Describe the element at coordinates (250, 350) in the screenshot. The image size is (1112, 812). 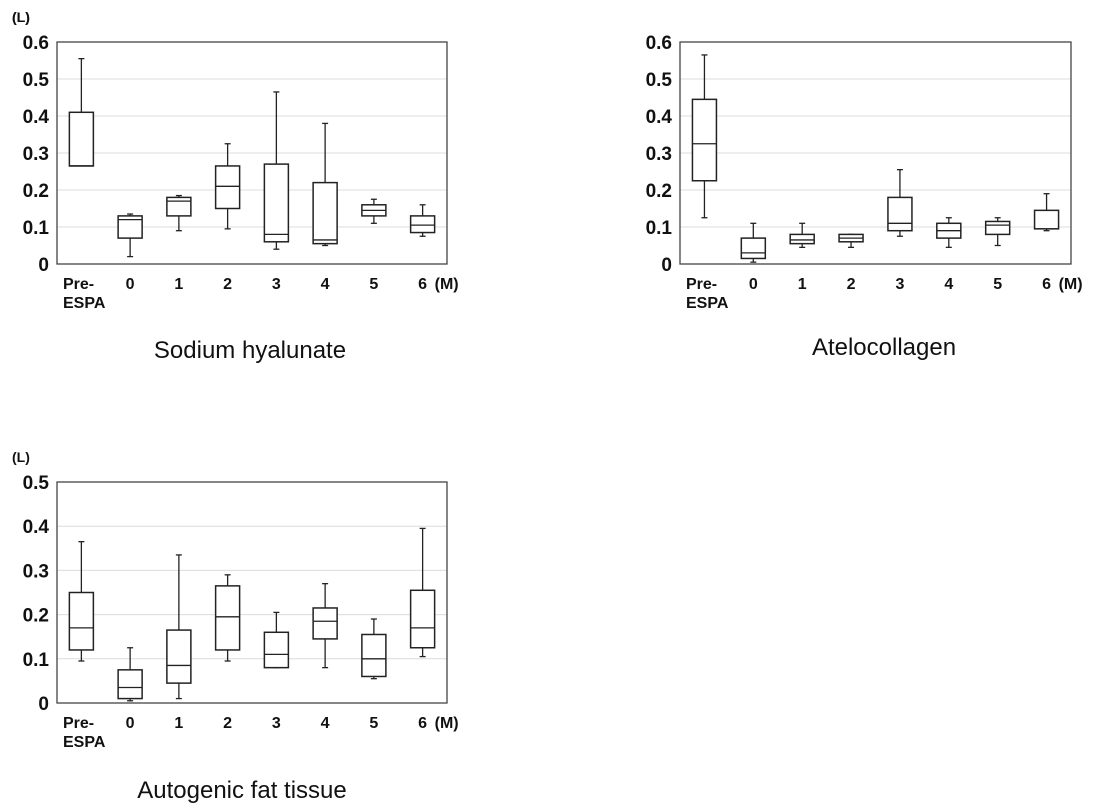
I see `chart-title: Sodium hyalunate` at that location.